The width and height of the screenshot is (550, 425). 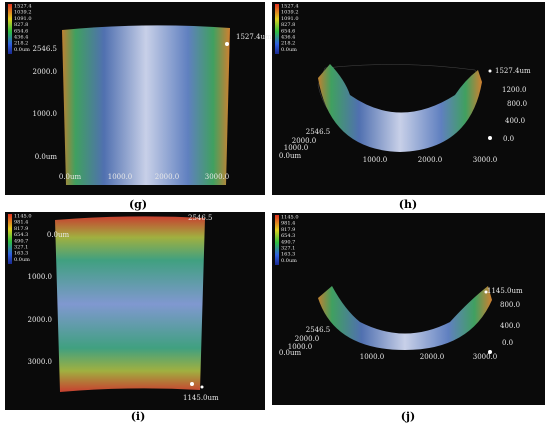 What do you see at coordinates (400, 108) in the screenshot?
I see `surface-h` at bounding box center [400, 108].